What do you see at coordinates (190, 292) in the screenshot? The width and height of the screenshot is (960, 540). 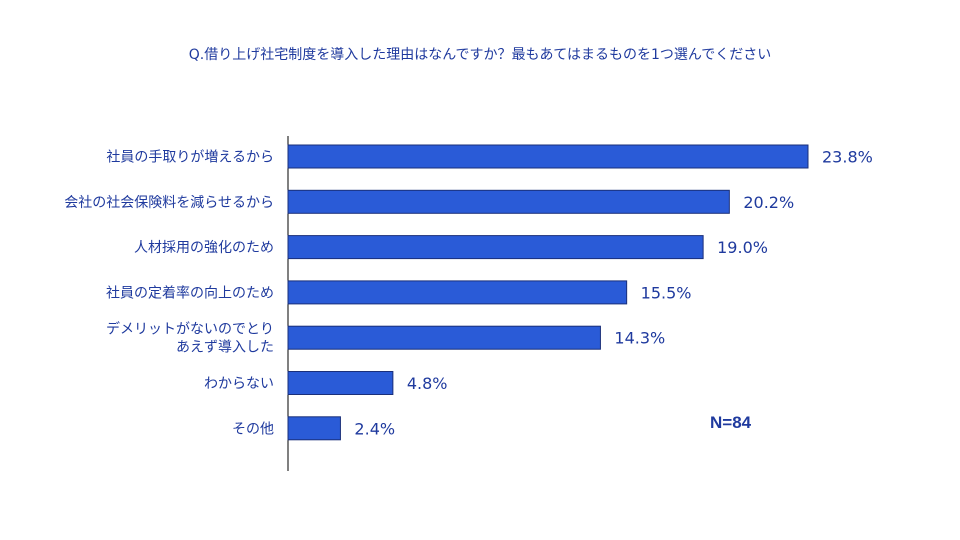 I see `category-label-4: 社員の定着率の向上のため` at bounding box center [190, 292].